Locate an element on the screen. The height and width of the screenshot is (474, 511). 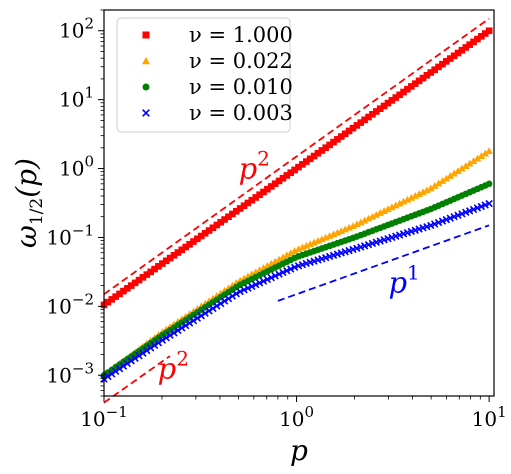
y-tick-label: 10⁻¹ is located at coordinates (70, 235).